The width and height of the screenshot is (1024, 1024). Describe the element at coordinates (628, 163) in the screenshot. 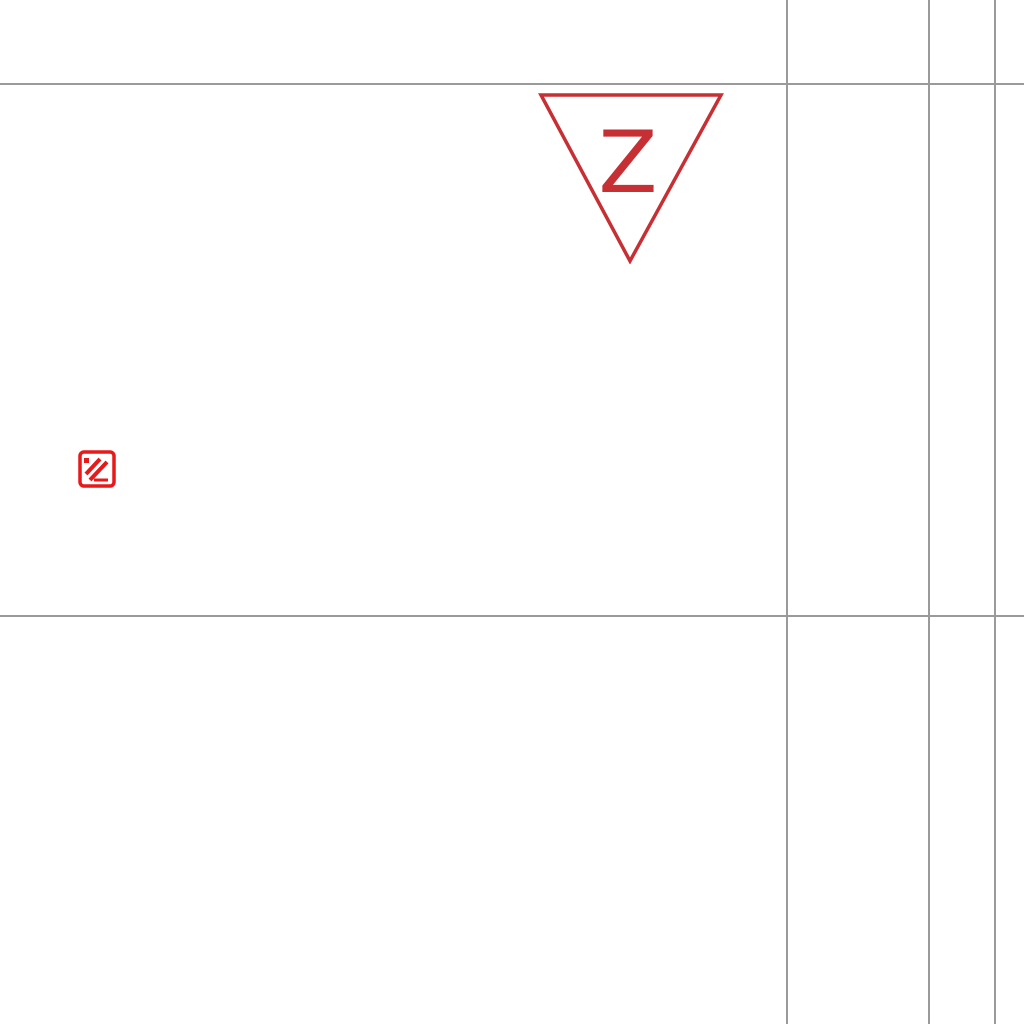

I see `marker-label: Z` at that location.